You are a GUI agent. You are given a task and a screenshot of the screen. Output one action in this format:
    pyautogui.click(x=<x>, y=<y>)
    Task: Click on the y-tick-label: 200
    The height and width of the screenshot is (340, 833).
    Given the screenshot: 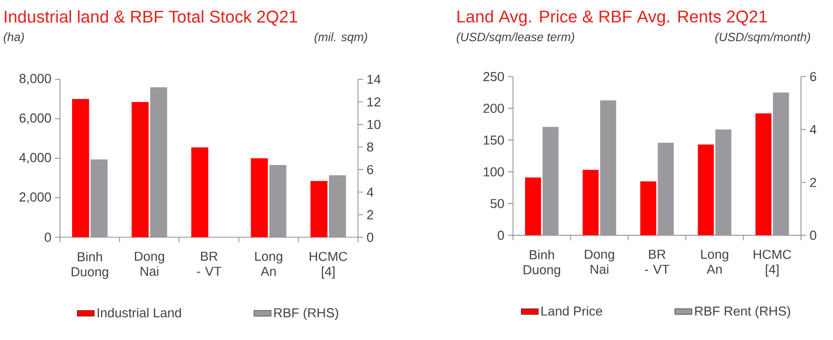 What is the action you would take?
    pyautogui.click(x=493, y=108)
    